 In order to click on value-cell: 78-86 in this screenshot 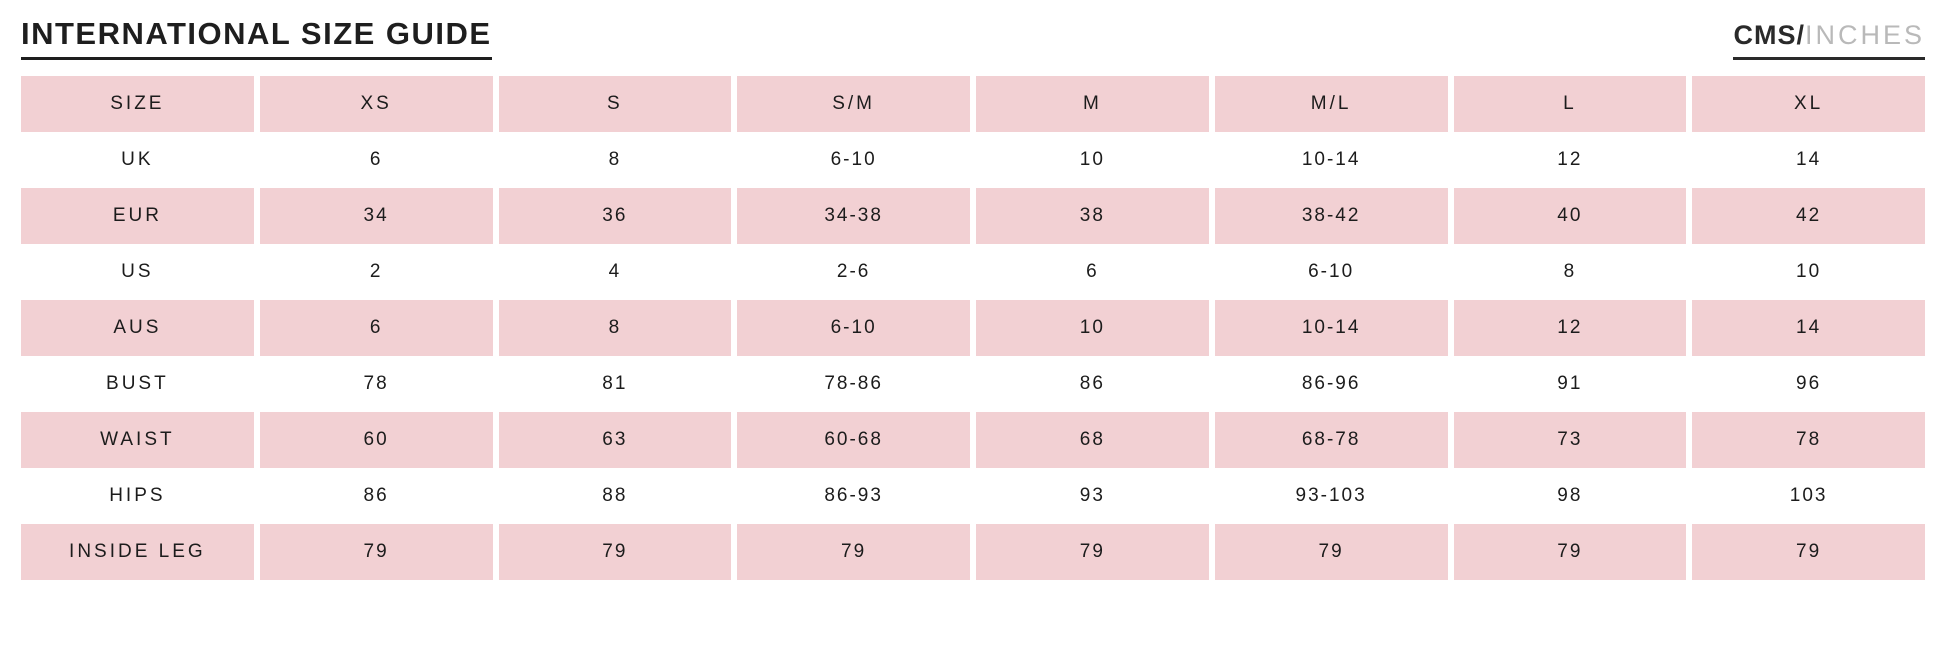, I will do `click(853, 384)`.